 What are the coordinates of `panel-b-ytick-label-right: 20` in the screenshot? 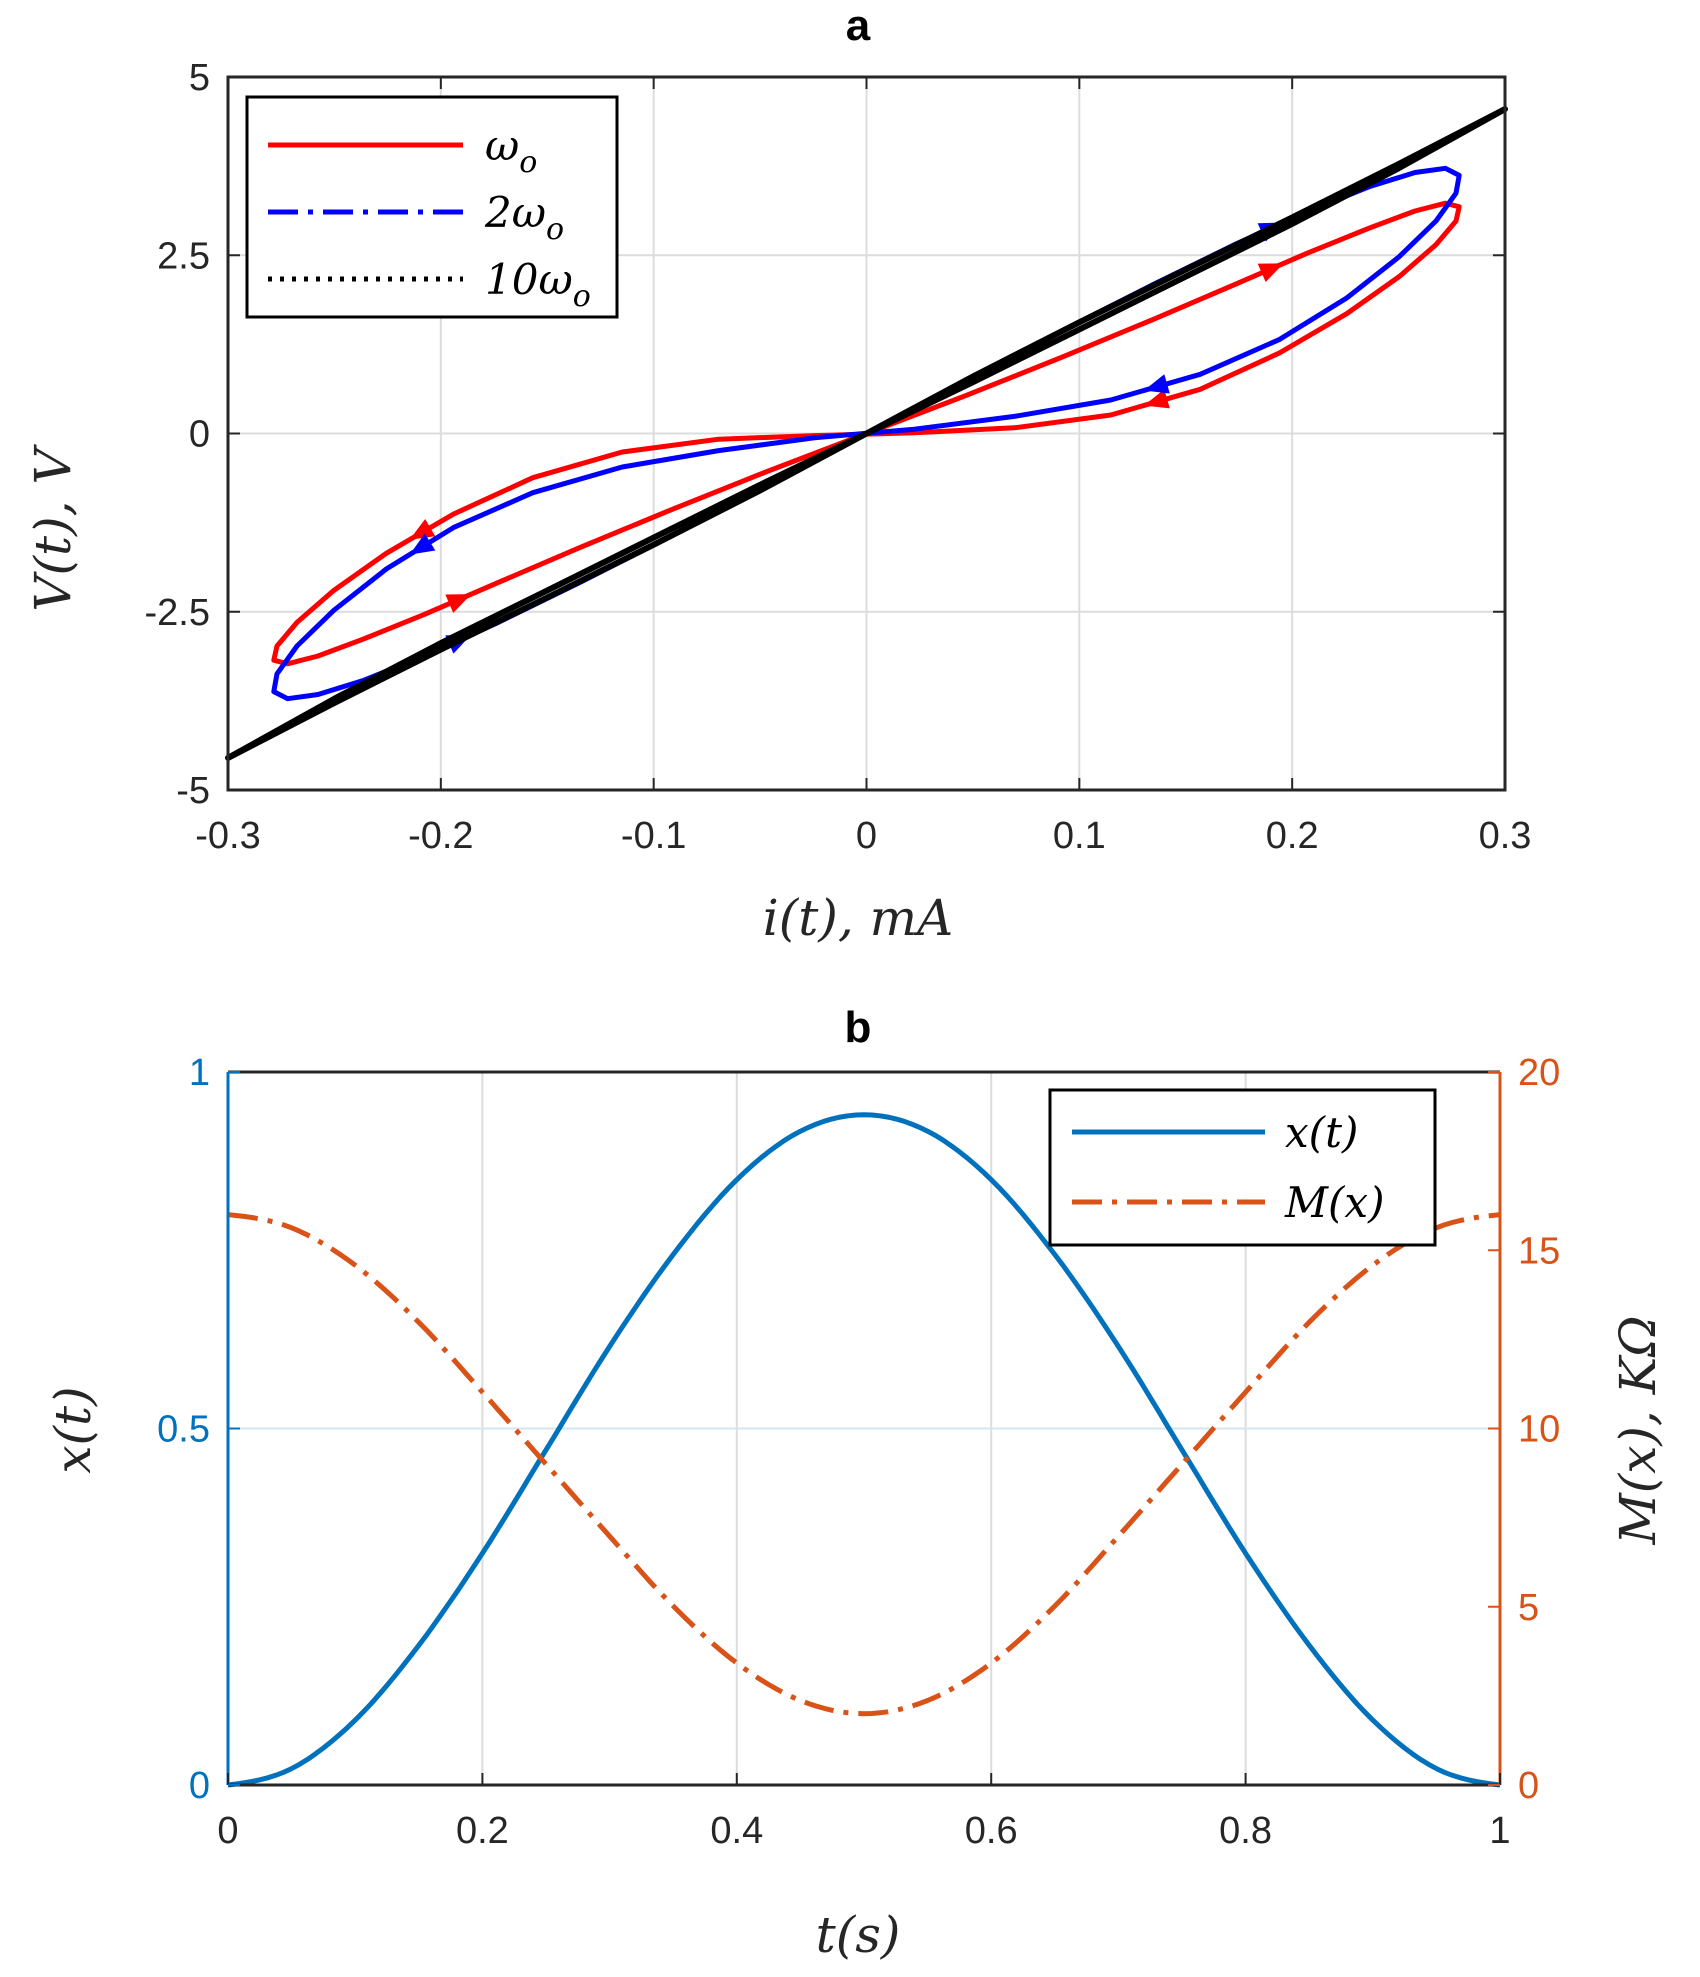 It's located at (1539, 1073).